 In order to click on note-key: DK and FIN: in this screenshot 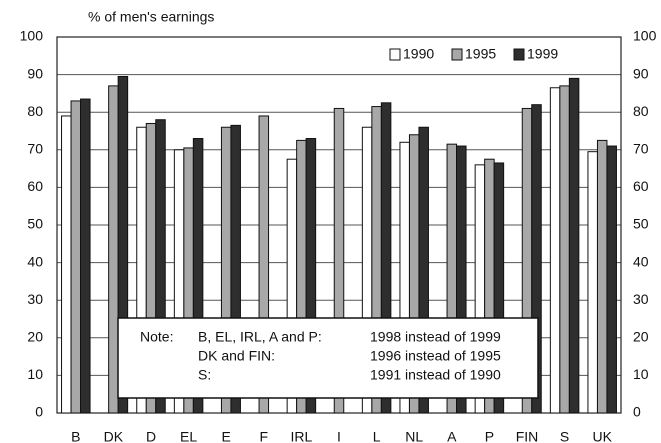, I will do `click(236, 356)`.